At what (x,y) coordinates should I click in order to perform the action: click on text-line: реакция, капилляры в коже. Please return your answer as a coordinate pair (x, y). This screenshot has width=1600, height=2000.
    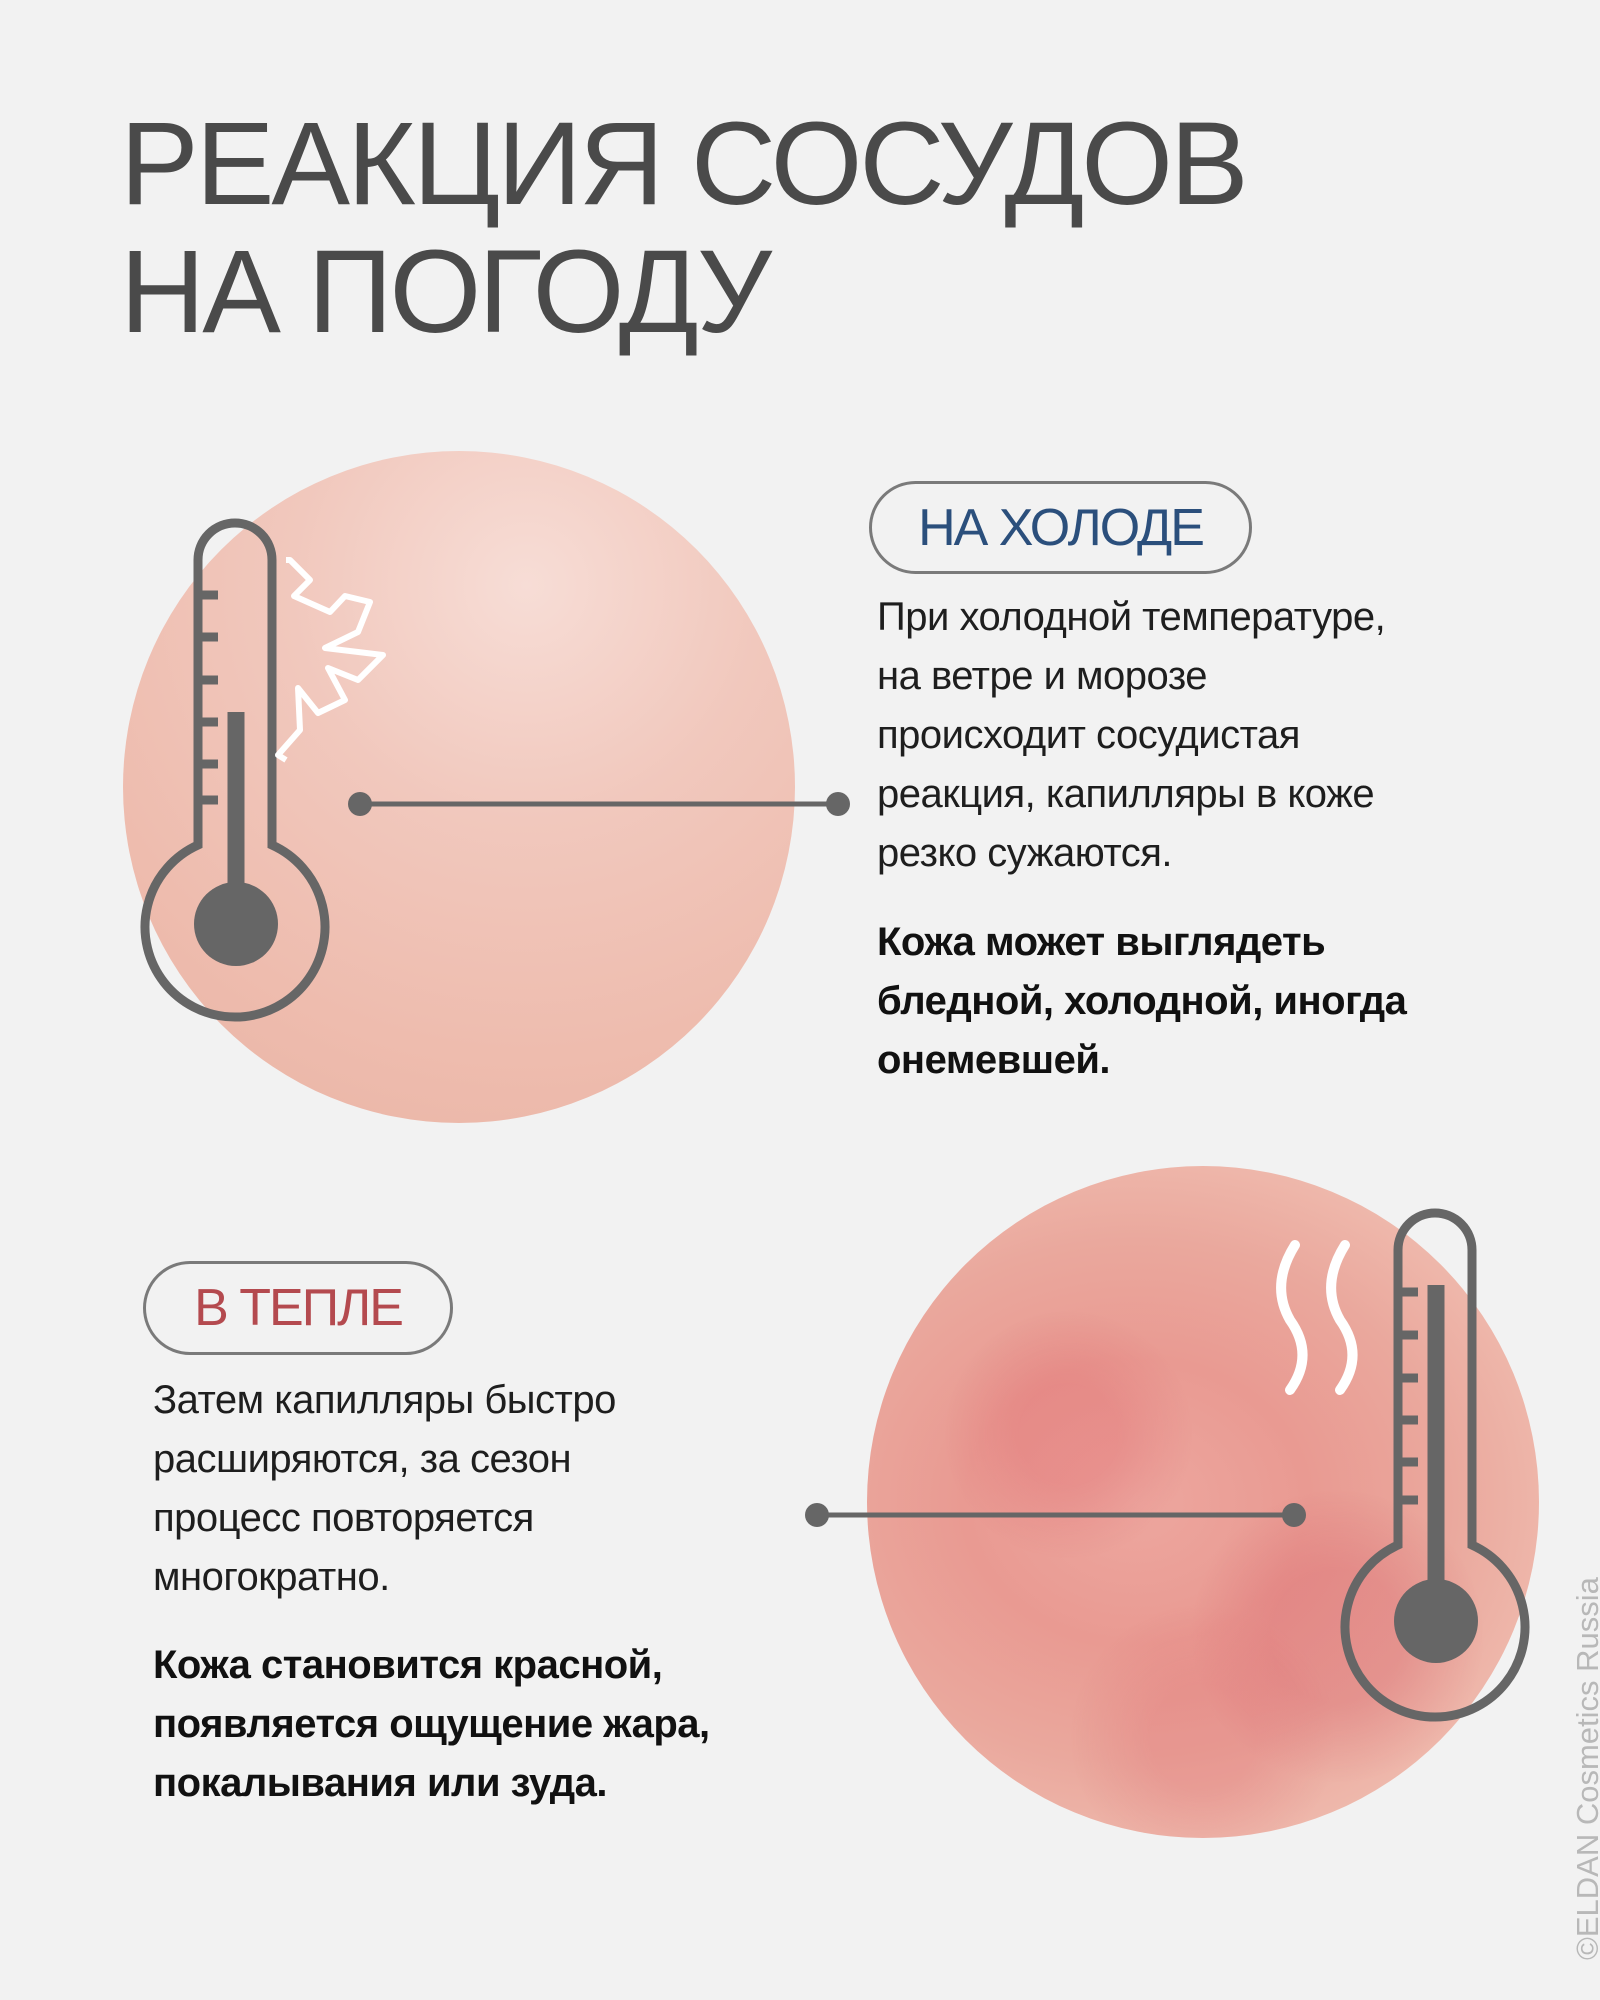
    Looking at the image, I should click on (1126, 794).